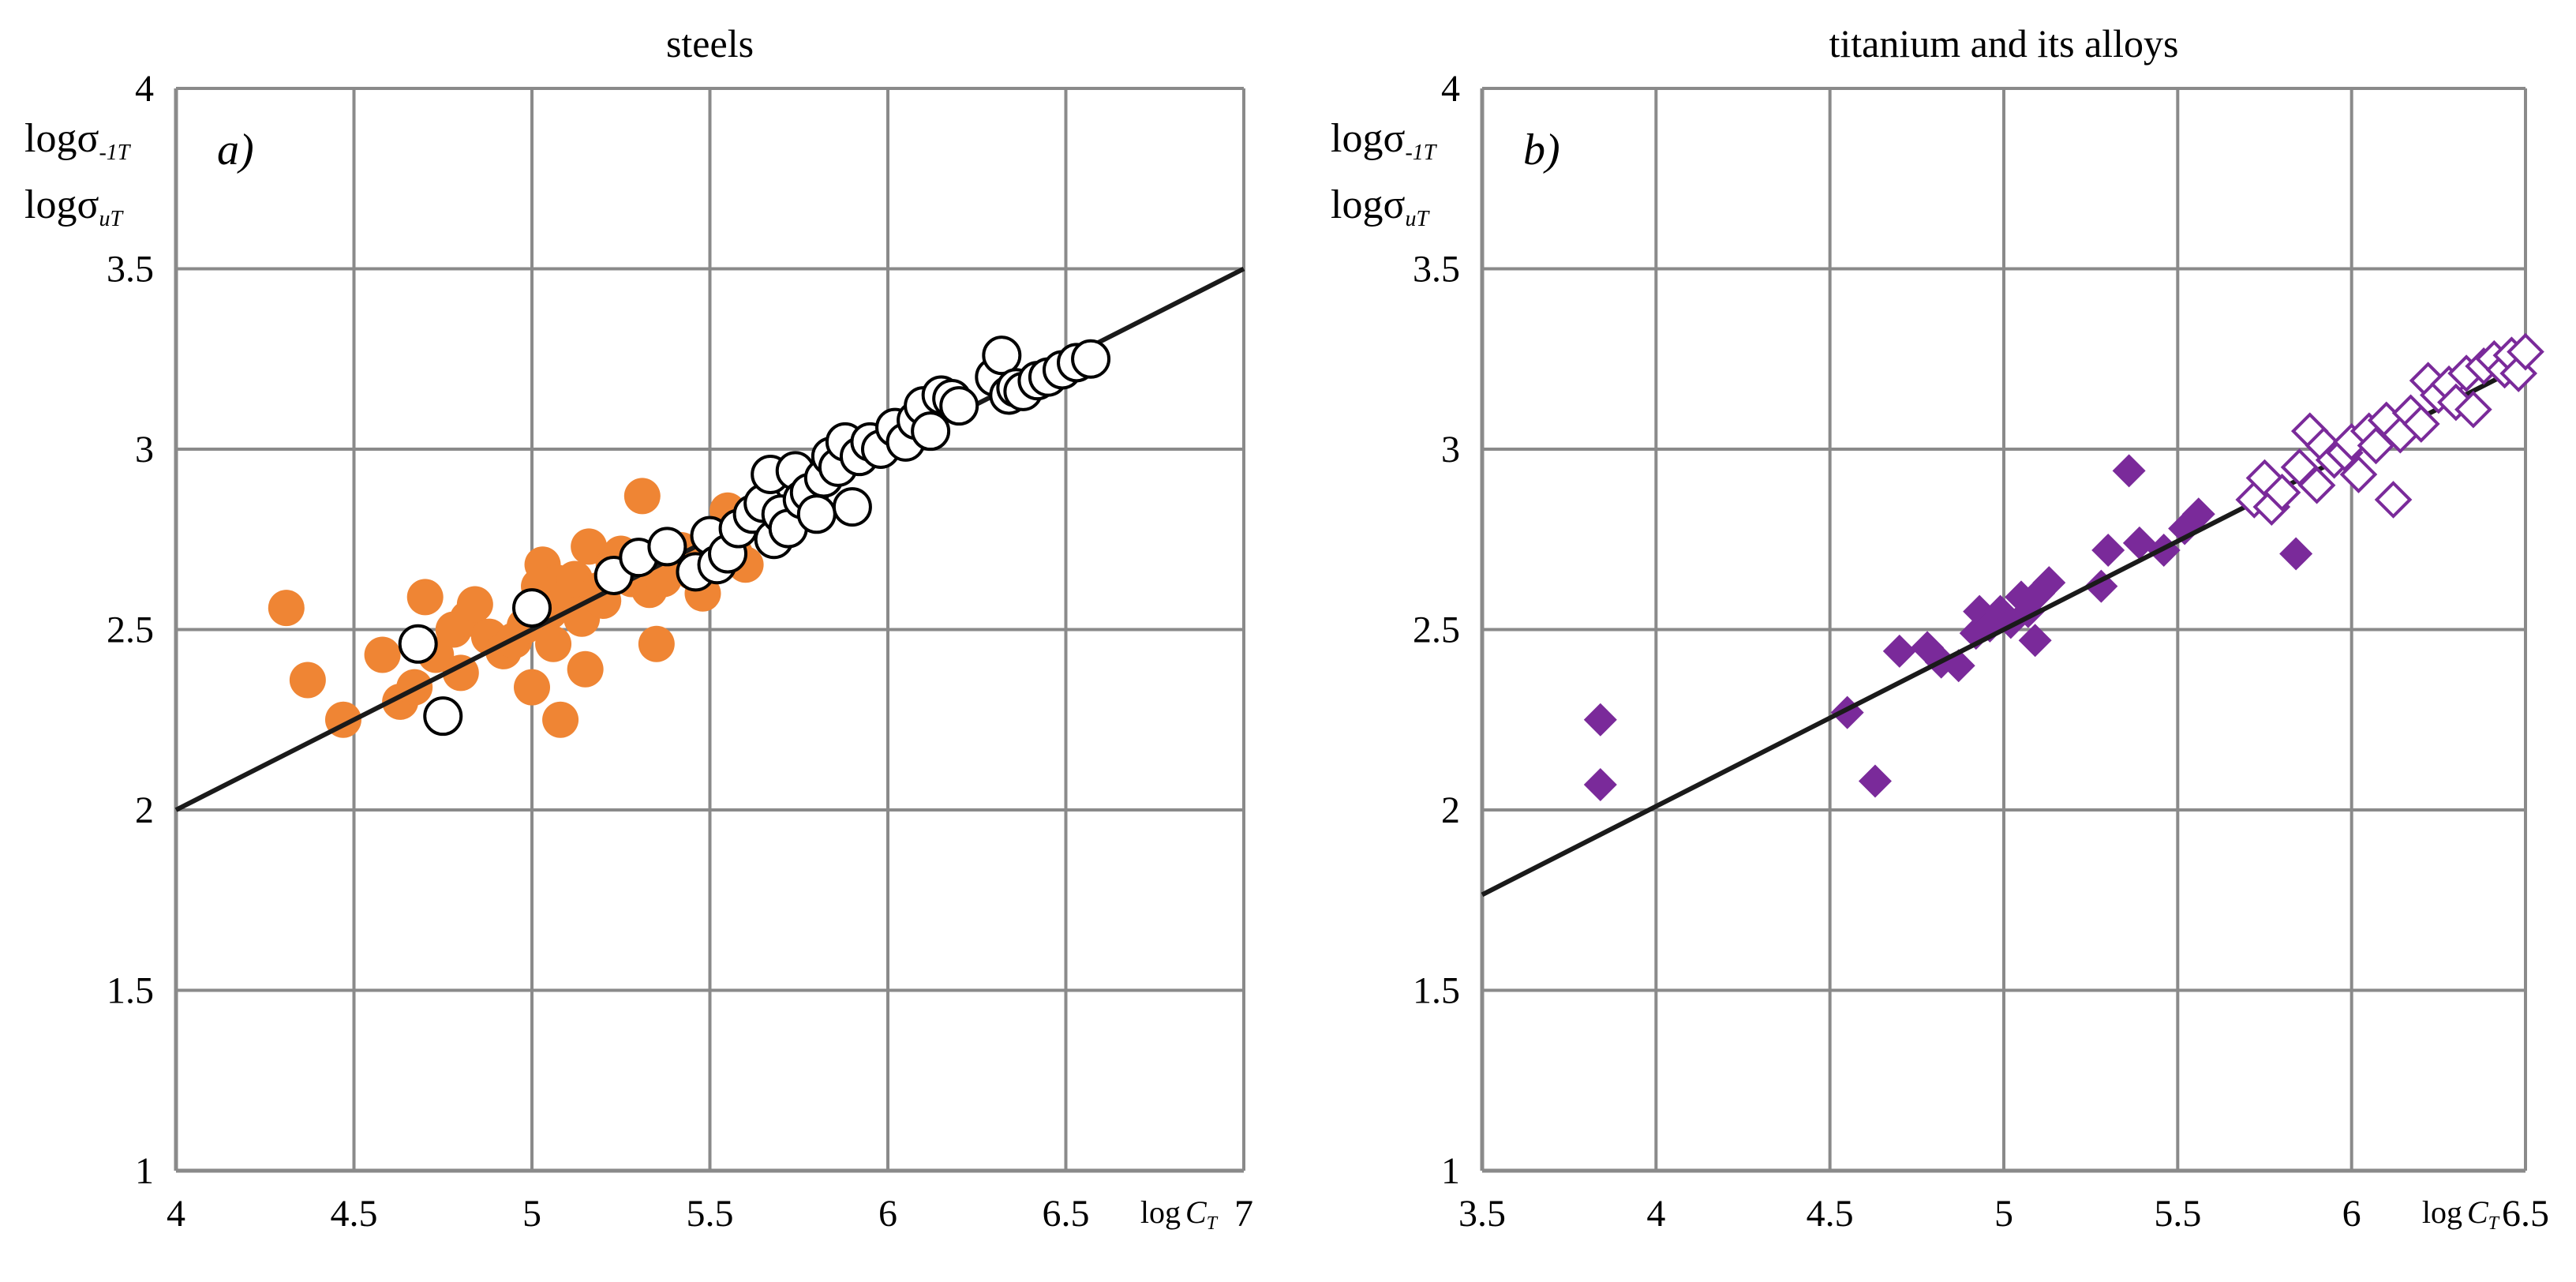  Describe the element at coordinates (1482, 1214) in the screenshot. I see `x-tick-label: 3.5` at that location.